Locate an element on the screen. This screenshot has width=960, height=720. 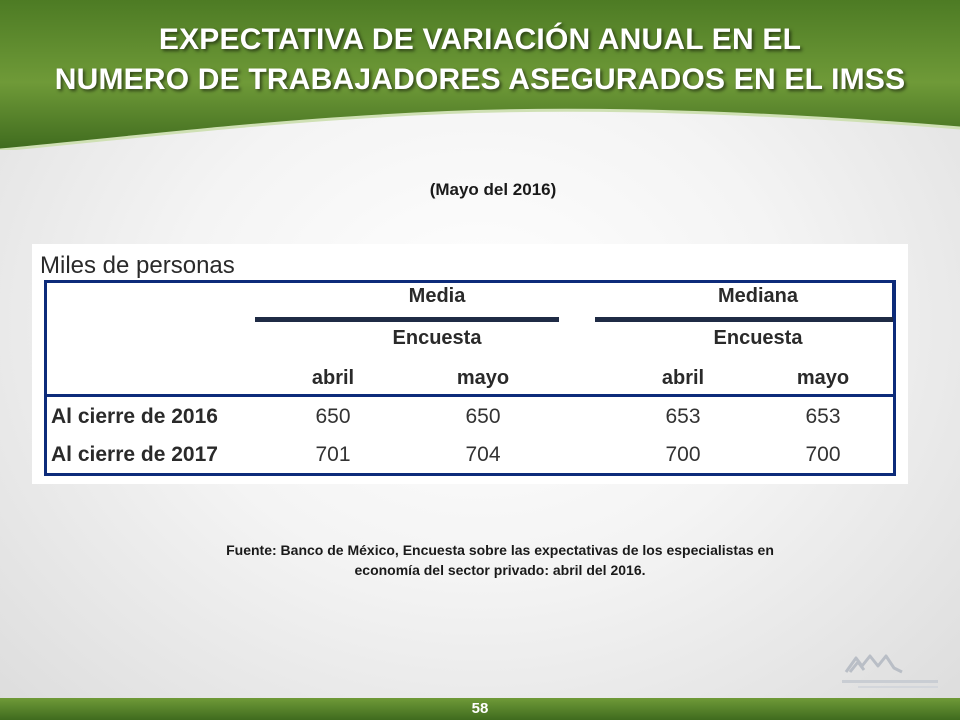
cell-2016-abril-mediana: 653 is located at coordinates (683, 416).